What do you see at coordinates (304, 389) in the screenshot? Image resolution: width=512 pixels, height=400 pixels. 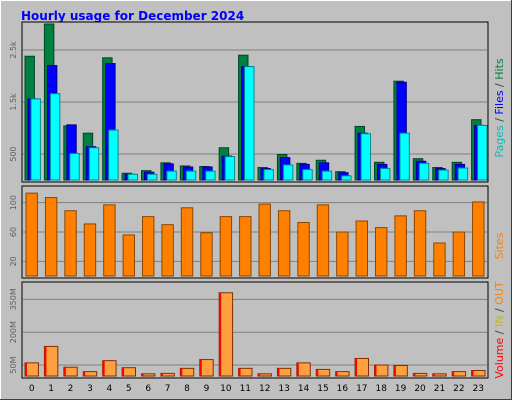 I see `hour-label-14: 14` at bounding box center [304, 389].